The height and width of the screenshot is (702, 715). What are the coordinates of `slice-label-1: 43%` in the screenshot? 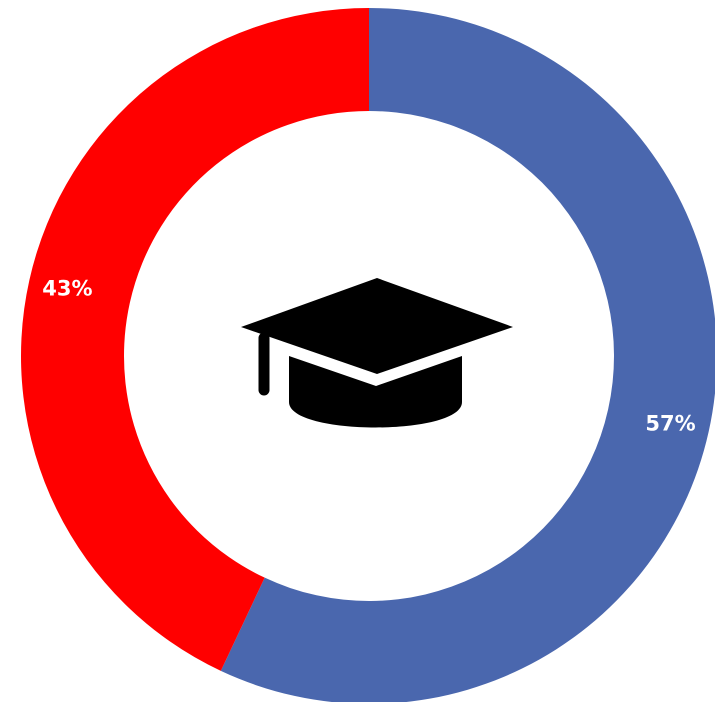 It's located at (67, 289).